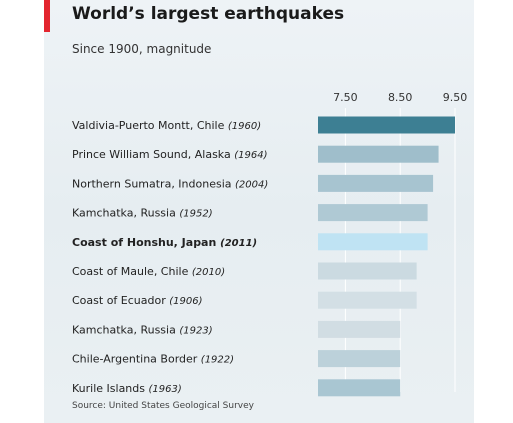  Describe the element at coordinates (195, 330) in the screenshot. I see `category-year: (1923)` at that location.